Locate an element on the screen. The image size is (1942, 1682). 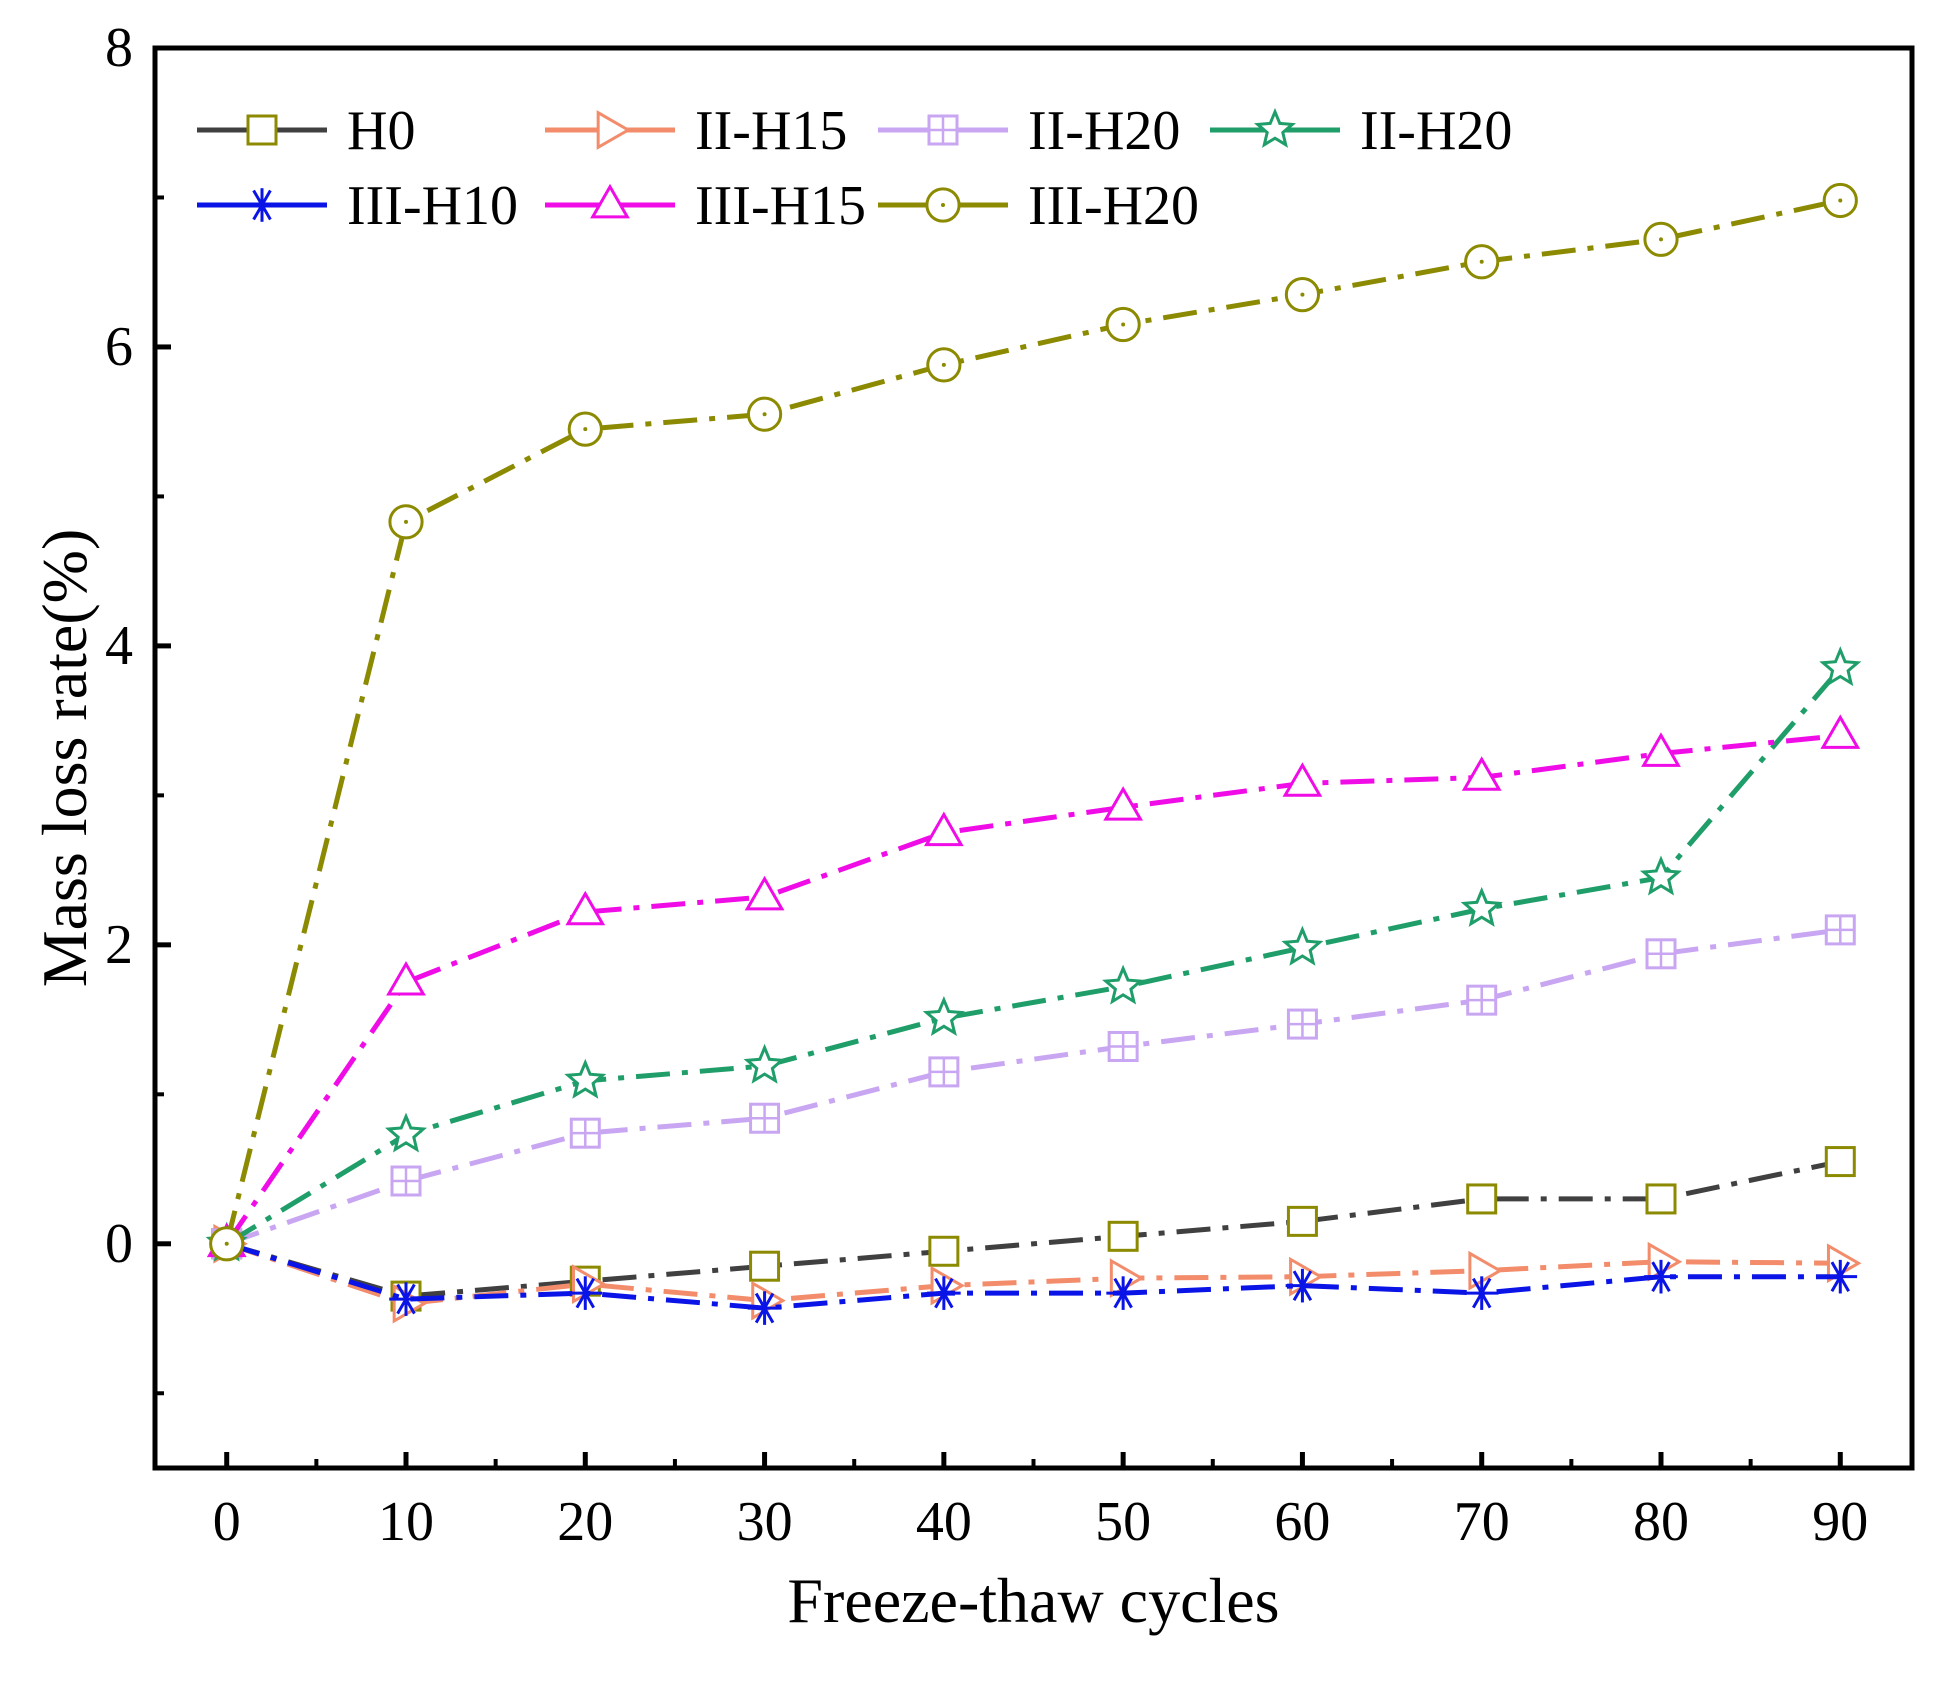
y-tick-label: 0 is located at coordinates (119, 1244).